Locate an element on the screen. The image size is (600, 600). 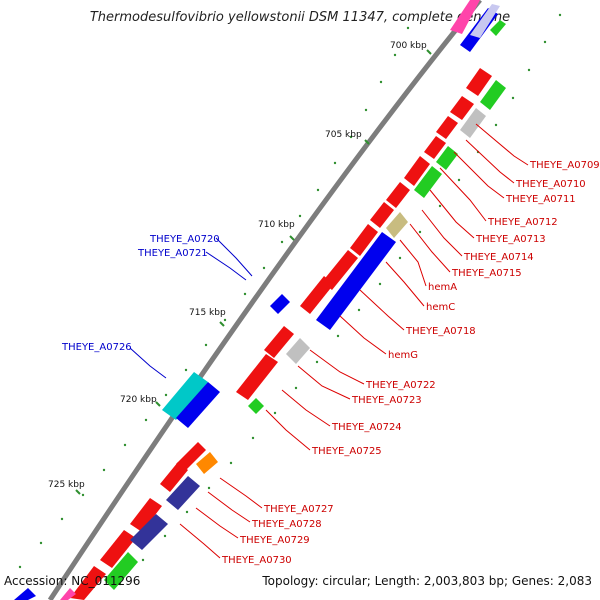
label-THEYE_A0724: THEYE_A0724 is located at coordinates (366, 427).